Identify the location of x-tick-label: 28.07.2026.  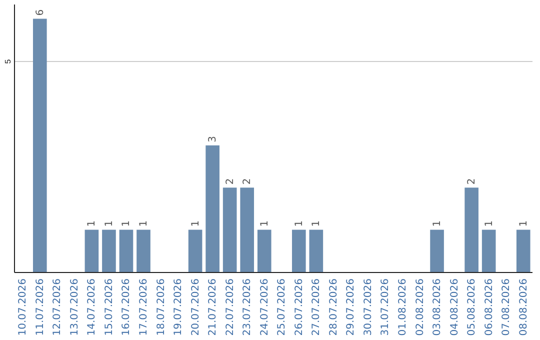
(334, 307).